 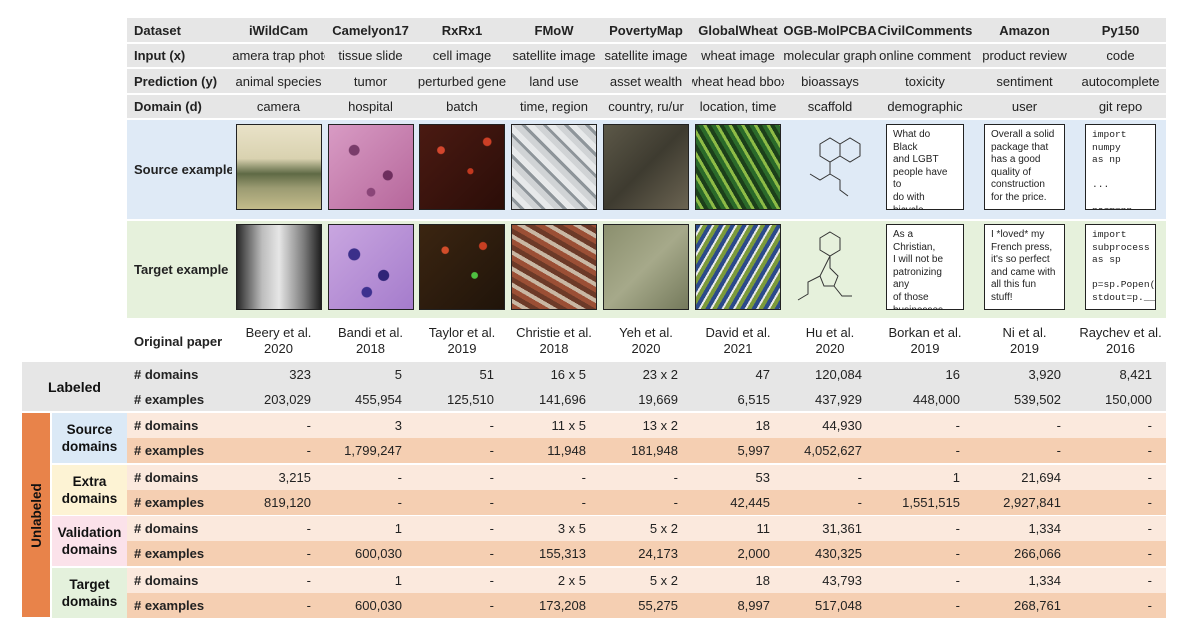 What do you see at coordinates (842, 580) in the screenshot?
I see `unlabeled-domains-cell: 43,793` at bounding box center [842, 580].